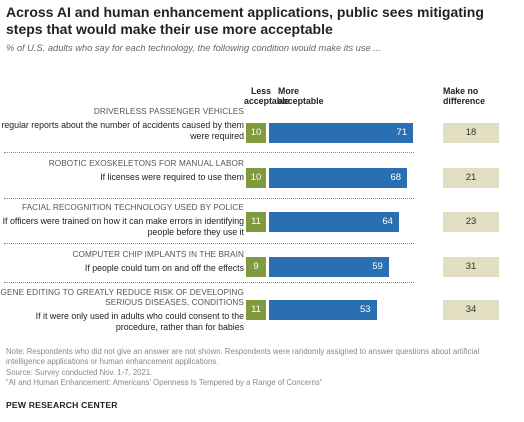  Describe the element at coordinates (402, 132) in the screenshot. I see `more-acceptable-value: 71` at that location.